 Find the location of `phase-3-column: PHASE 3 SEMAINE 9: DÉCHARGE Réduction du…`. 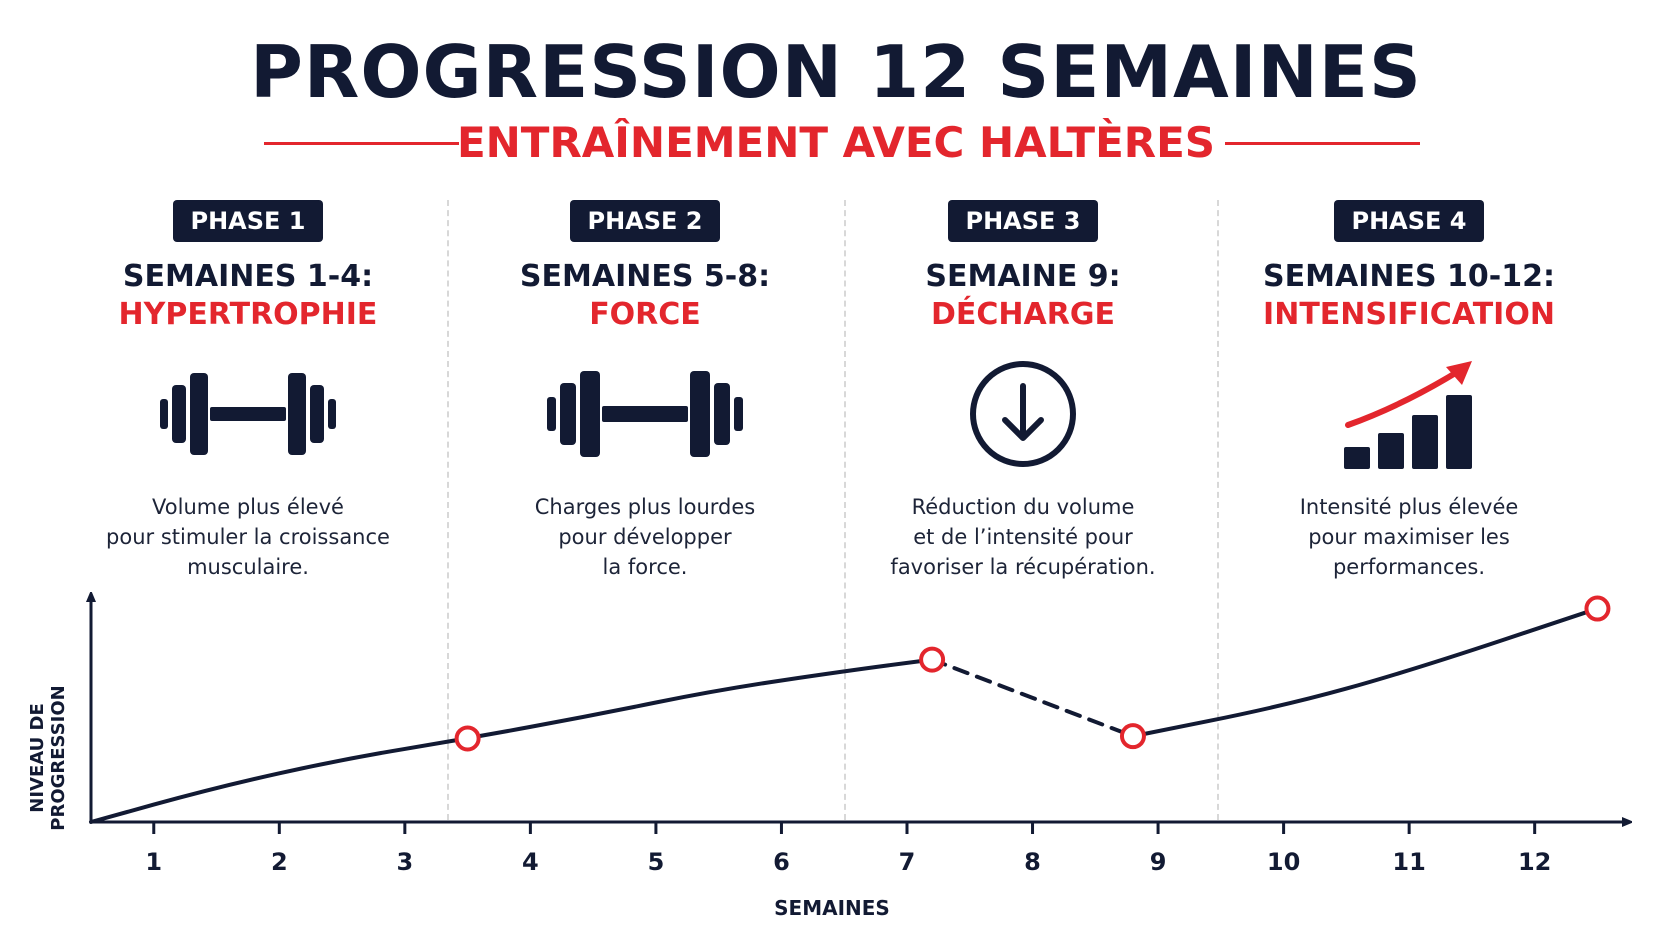

phase-3-column: PHASE 3 SEMAINE 9: DÉCHARGE Réduction du… is located at coordinates (1023, 391).